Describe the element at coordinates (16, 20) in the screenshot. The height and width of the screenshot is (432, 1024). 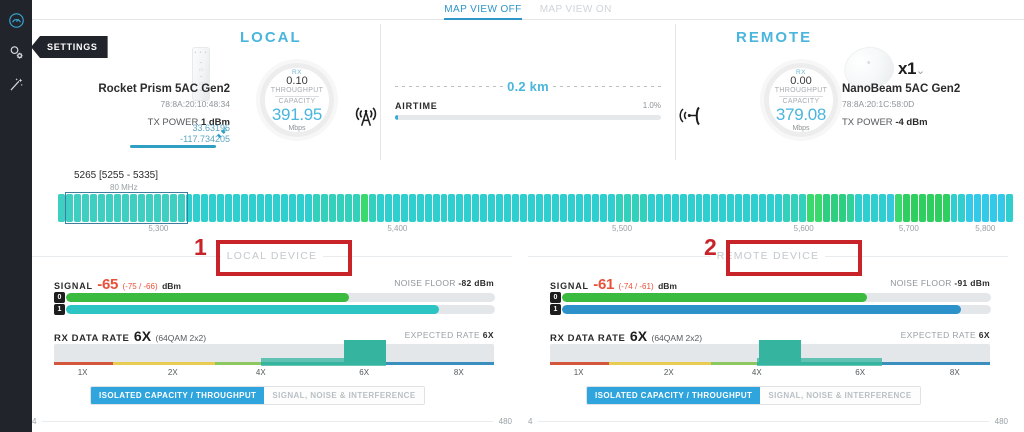
I see `dashboard-icon` at that location.